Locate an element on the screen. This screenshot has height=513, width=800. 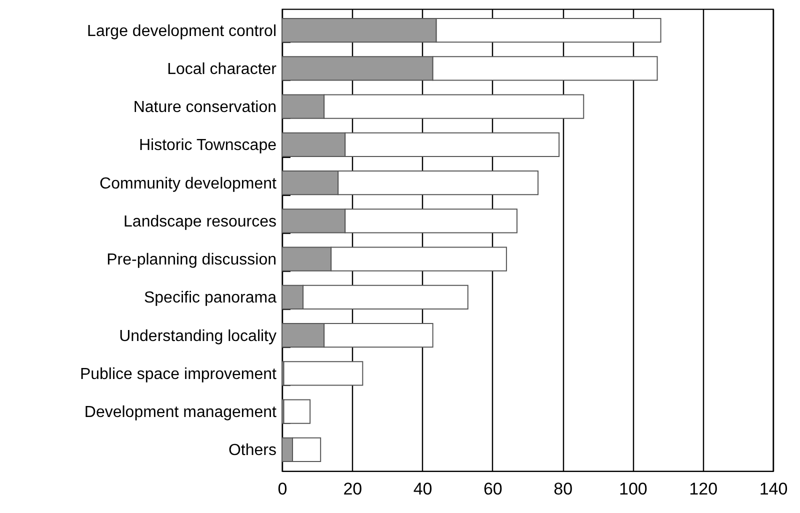
x-tick-label: 100 is located at coordinates (633, 489).